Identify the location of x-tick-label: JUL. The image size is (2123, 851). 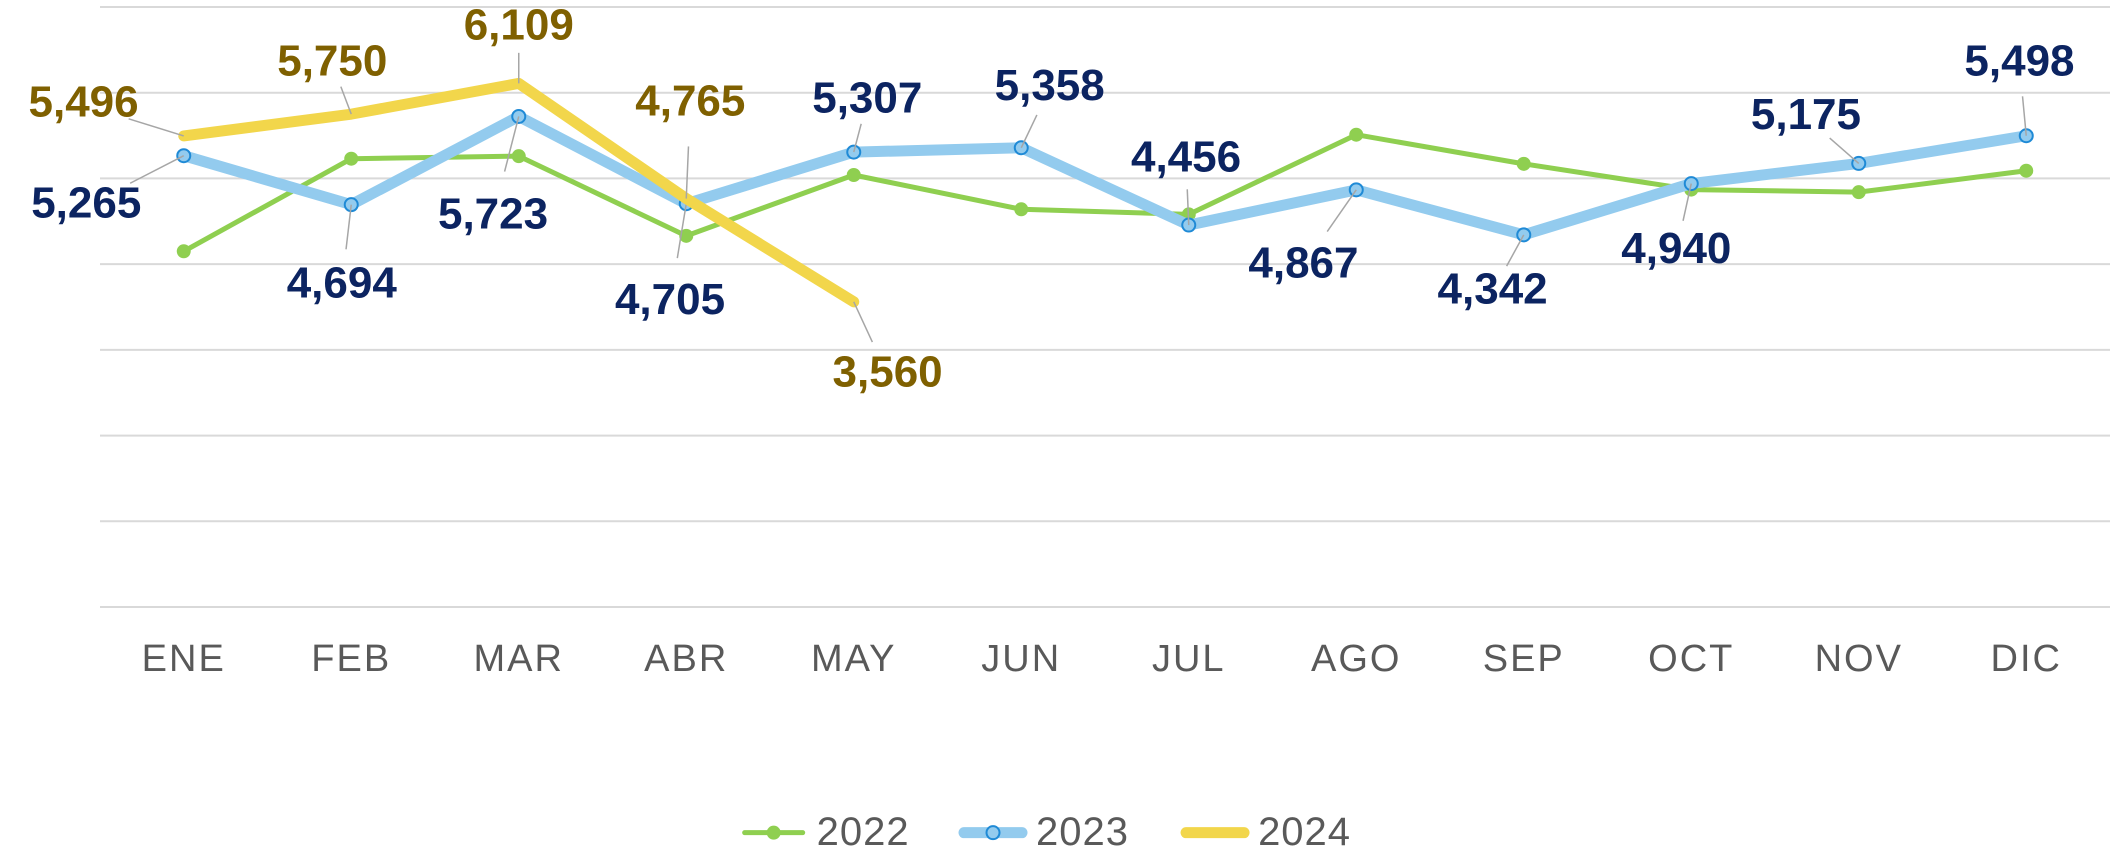
(1189, 659).